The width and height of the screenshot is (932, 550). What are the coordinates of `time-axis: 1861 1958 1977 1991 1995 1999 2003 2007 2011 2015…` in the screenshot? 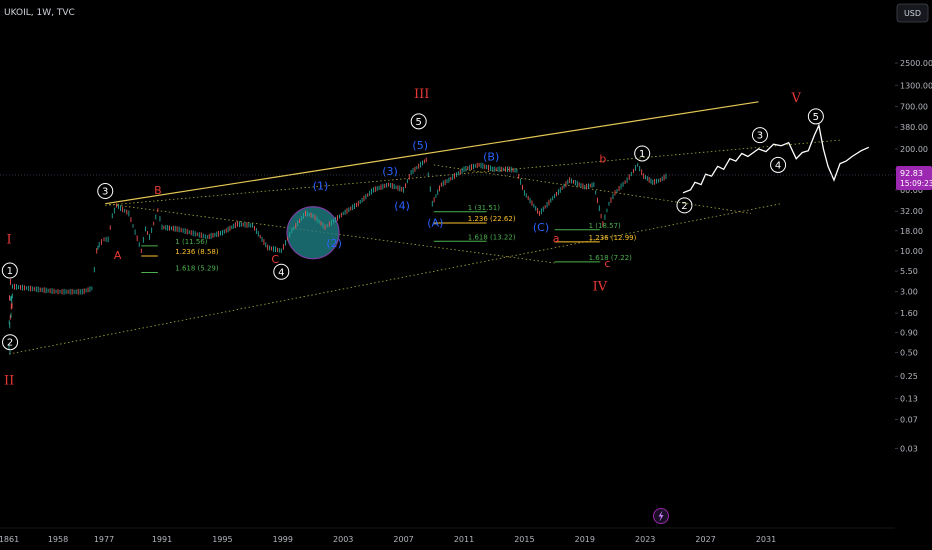 It's located at (388, 539).